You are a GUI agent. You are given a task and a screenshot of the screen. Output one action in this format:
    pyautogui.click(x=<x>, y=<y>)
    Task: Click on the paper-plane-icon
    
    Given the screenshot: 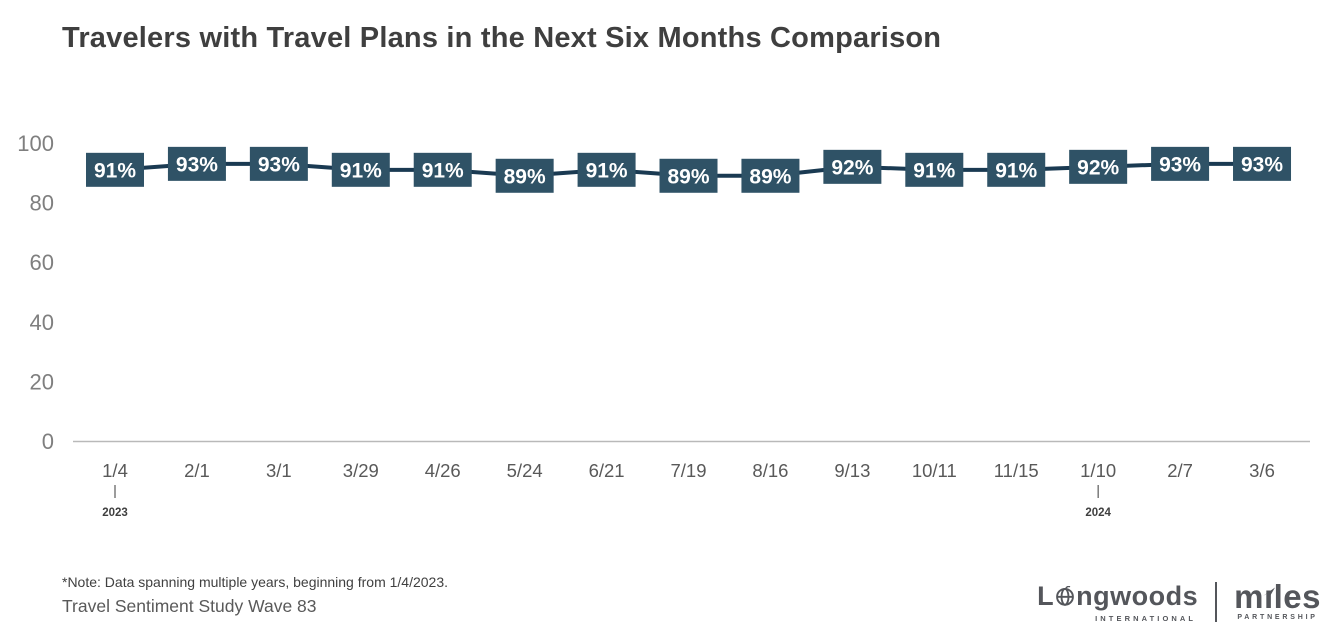 What is the action you would take?
    pyautogui.click(x=1269, y=587)
    